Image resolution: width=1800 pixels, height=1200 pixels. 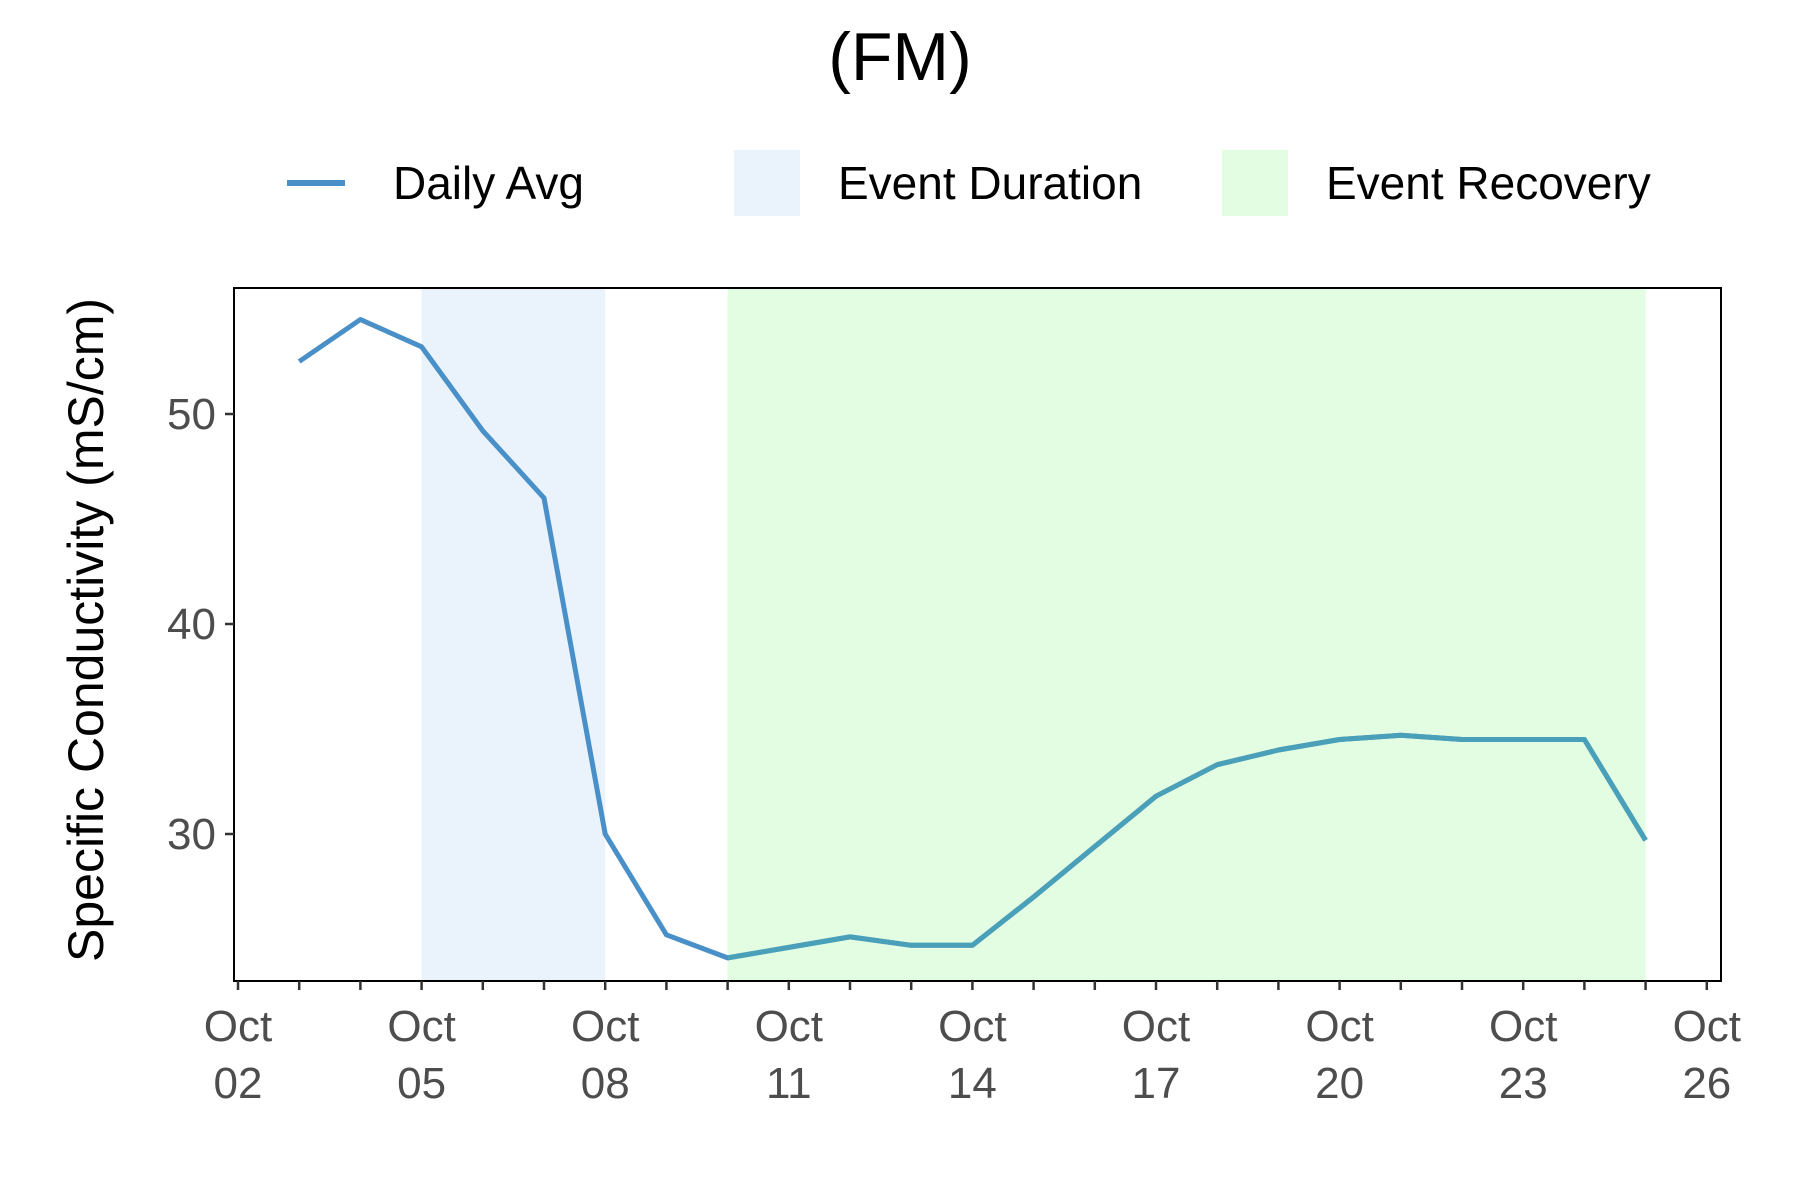 I want to click on x-tick-label: Oct 17, so click(x=1156, y=1055).